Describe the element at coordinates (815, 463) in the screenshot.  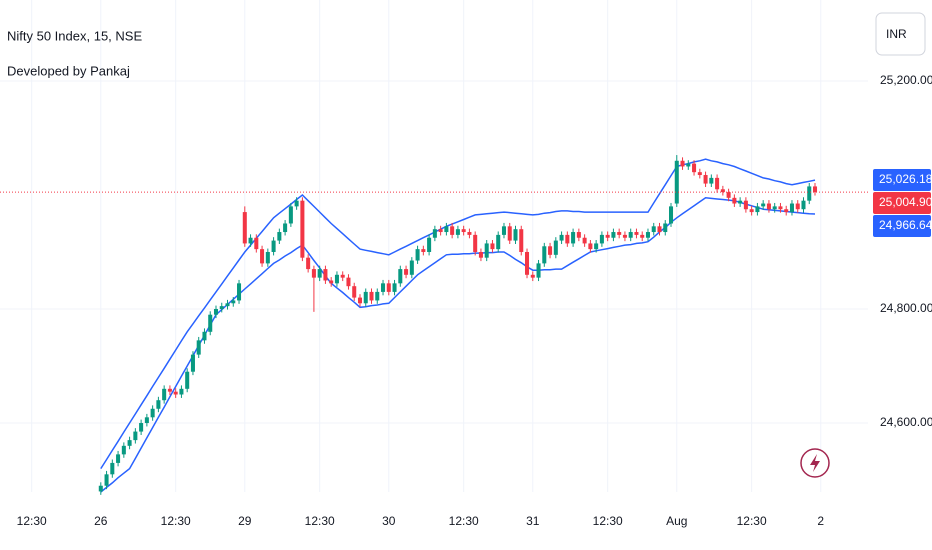
I see `lightning-icon` at that location.